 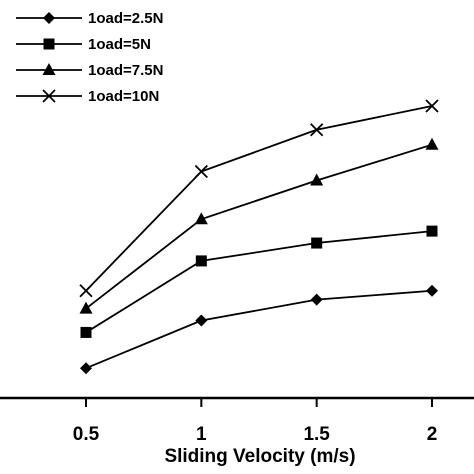 I want to click on x-ticks, so click(x=259, y=402).